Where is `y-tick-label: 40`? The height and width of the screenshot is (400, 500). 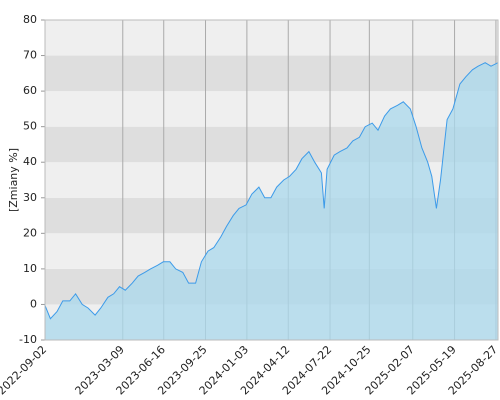
y-tick-label: 40 is located at coordinates (30, 161).